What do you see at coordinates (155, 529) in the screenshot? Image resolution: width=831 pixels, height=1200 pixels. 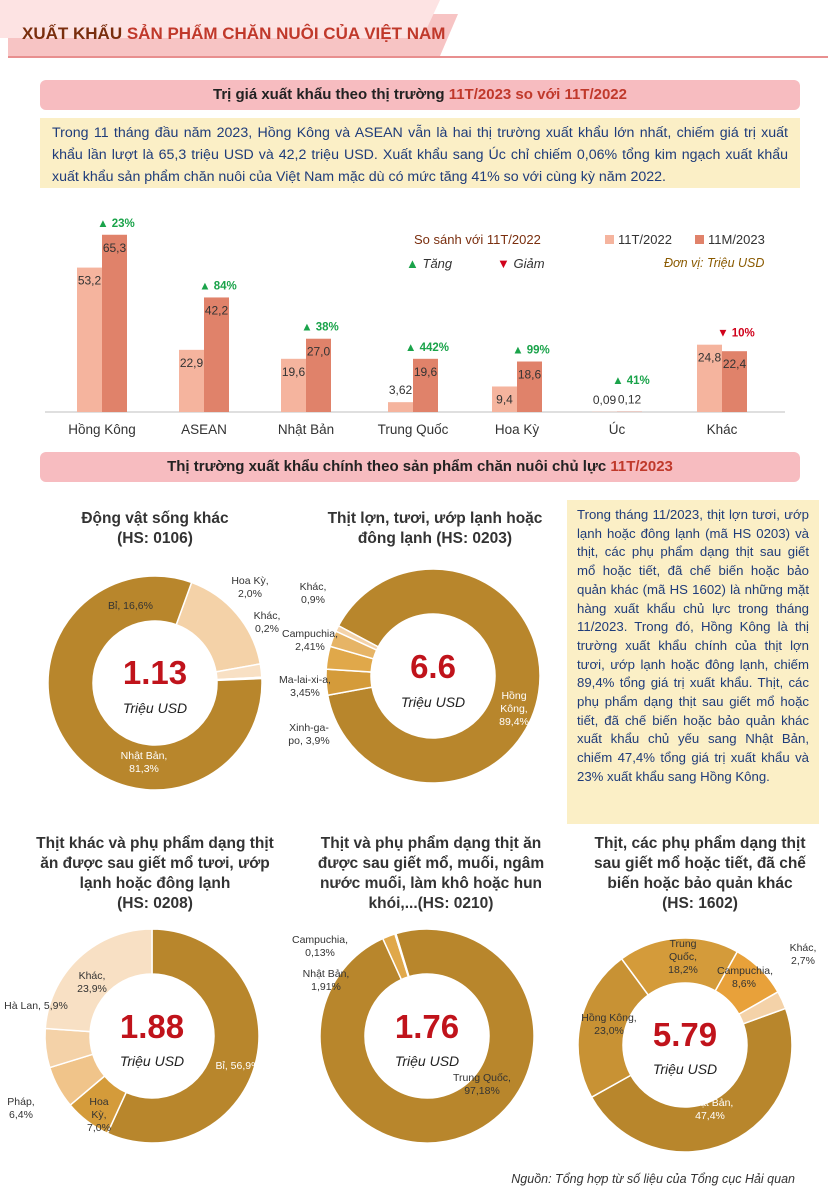 I see `pie1-title: Động vật sống khác (HS: 0106)` at bounding box center [155, 529].